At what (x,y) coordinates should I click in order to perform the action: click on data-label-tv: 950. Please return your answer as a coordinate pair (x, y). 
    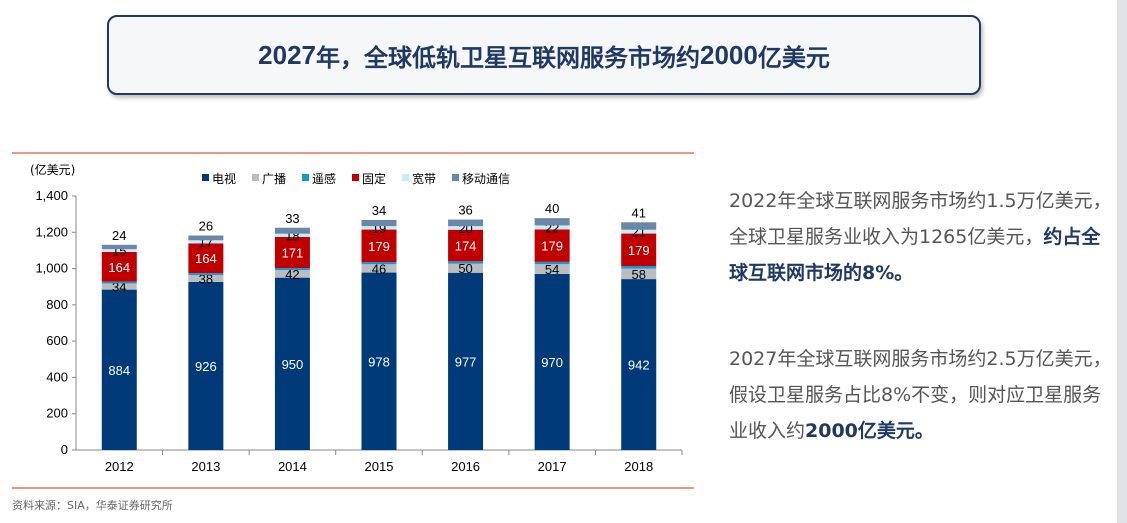
    Looking at the image, I should click on (293, 364).